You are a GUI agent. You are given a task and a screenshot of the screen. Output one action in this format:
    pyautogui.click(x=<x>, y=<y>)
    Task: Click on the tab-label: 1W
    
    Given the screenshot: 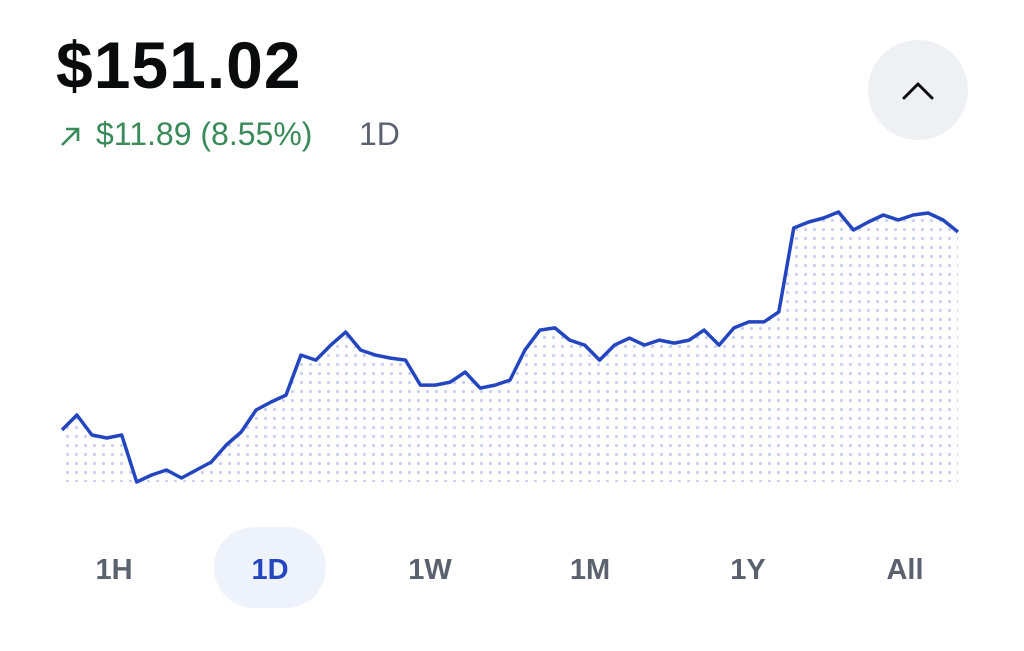 What is the action you would take?
    pyautogui.click(x=430, y=570)
    